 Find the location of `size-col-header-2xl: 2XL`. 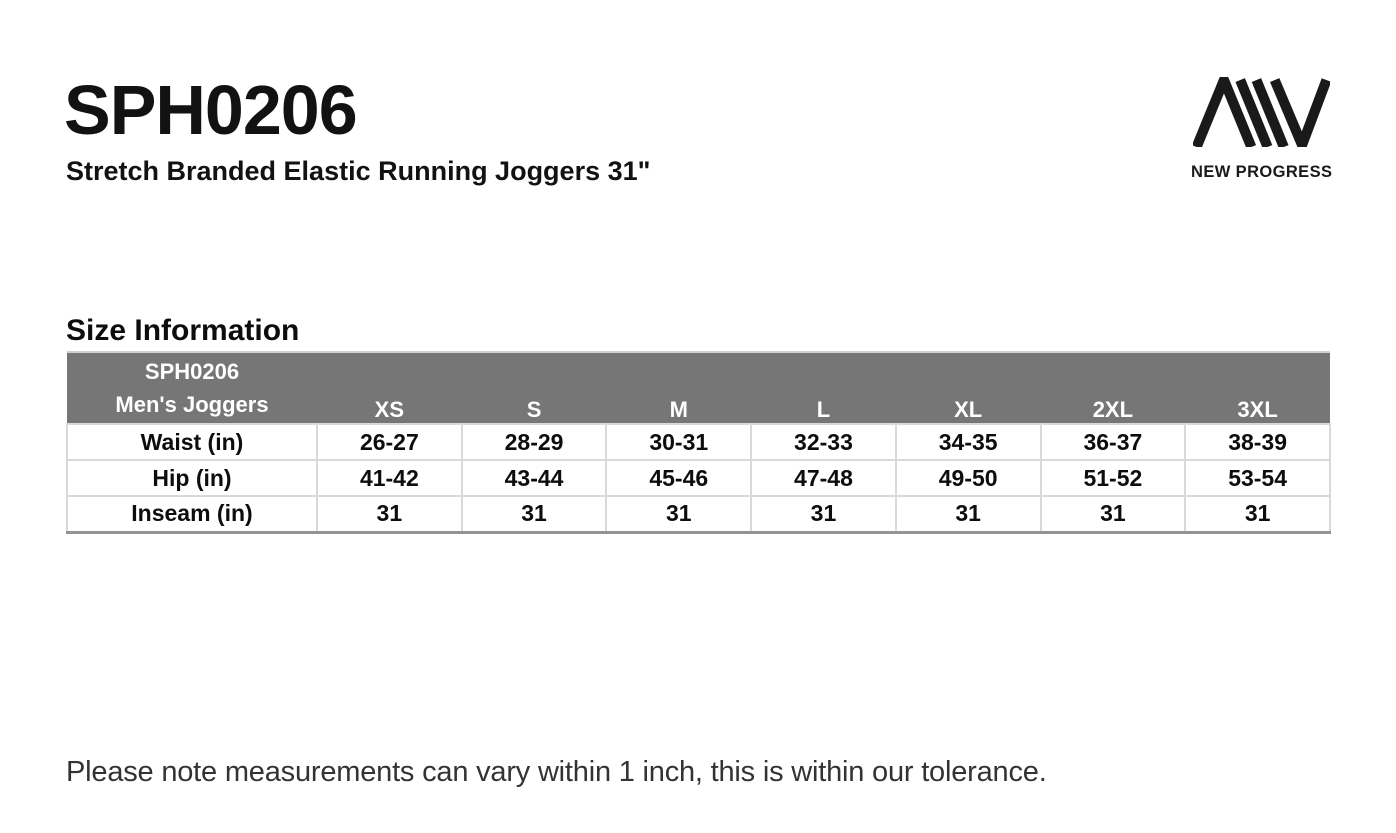

size-col-header-2xl: 2XL is located at coordinates (1113, 387).